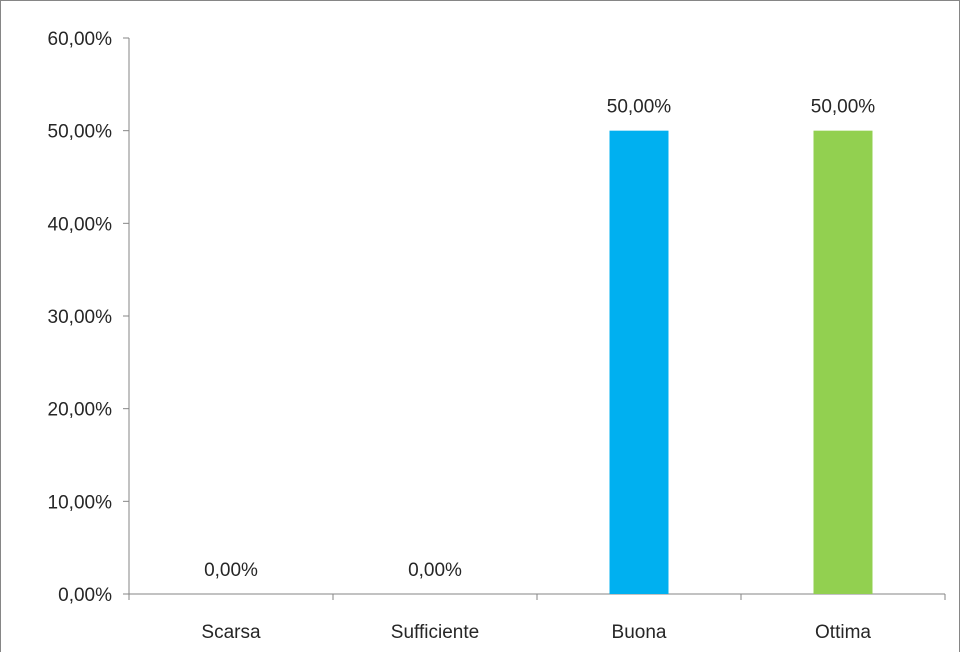 The height and width of the screenshot is (657, 960). What do you see at coordinates (231, 632) in the screenshot?
I see `x-tick-label: Scarsa` at bounding box center [231, 632].